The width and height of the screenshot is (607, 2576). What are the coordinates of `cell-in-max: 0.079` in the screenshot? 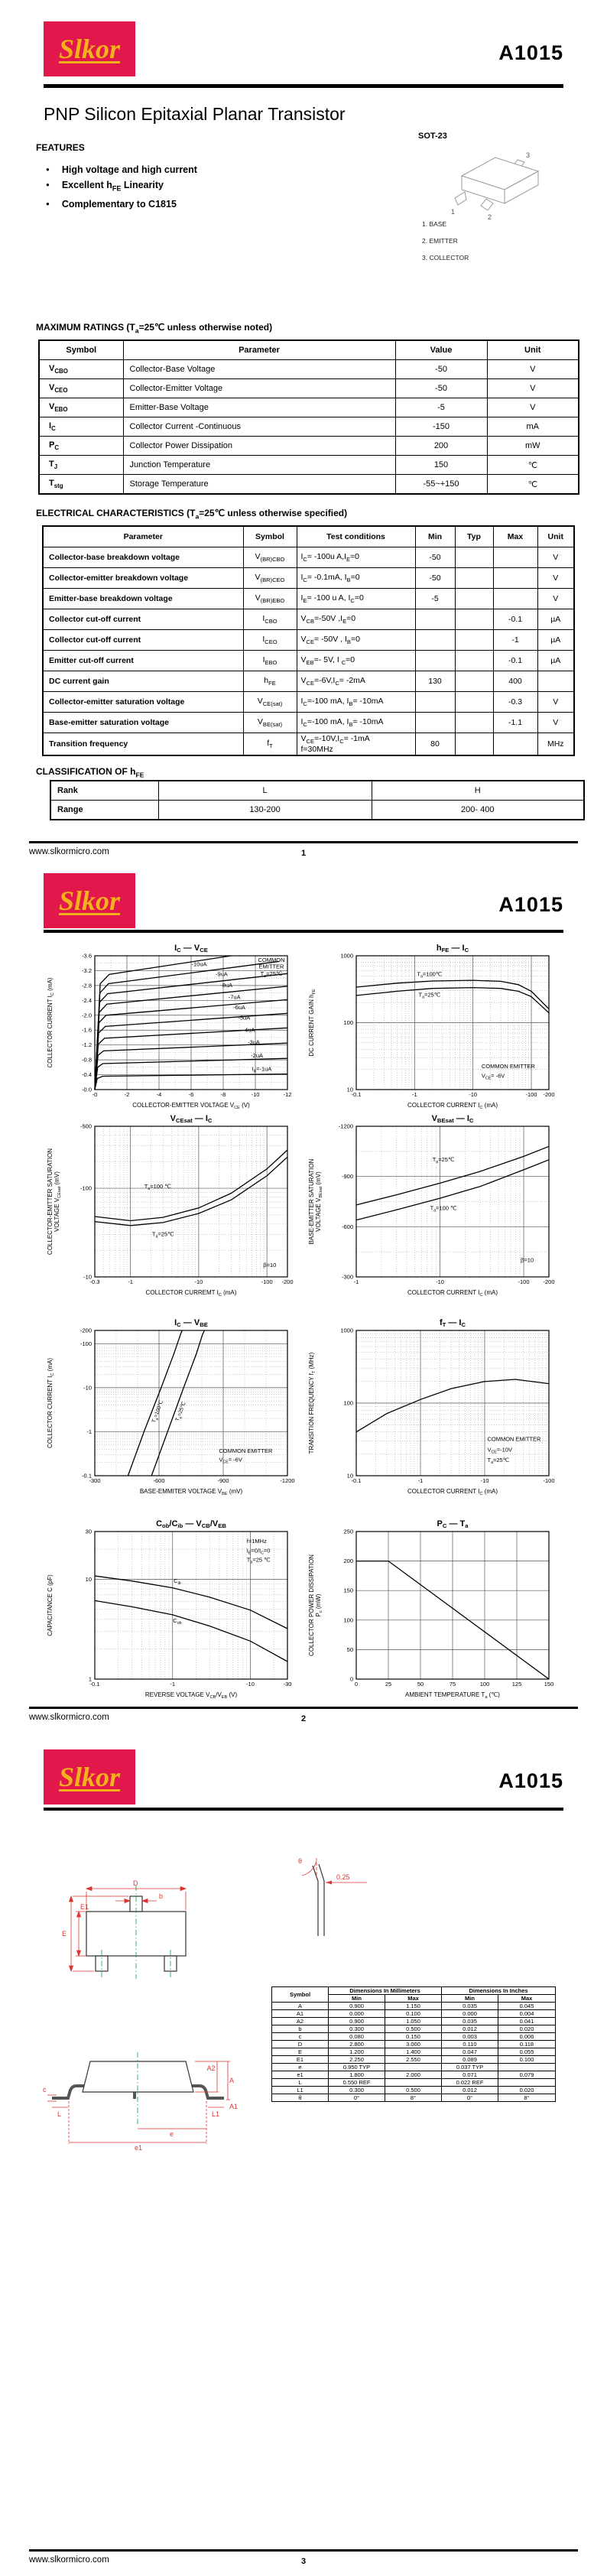 It's located at (527, 2075).